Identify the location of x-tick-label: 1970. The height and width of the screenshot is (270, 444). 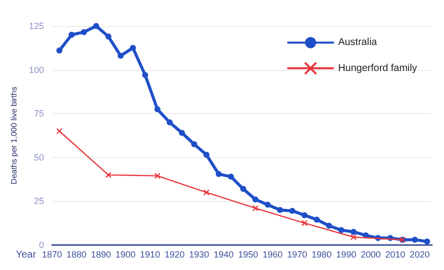
(297, 255).